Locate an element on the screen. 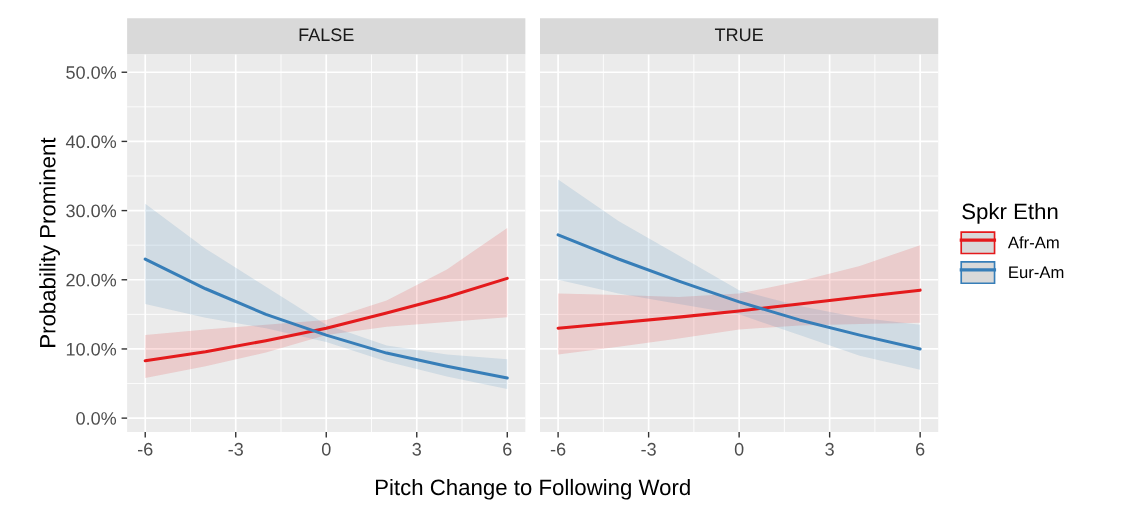  legend-label: Afr-Am is located at coordinates (1033, 242).